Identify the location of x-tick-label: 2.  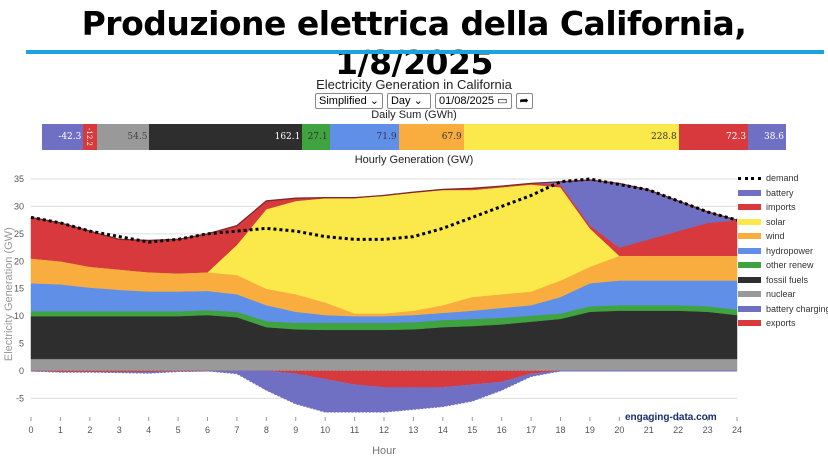
(89, 430).